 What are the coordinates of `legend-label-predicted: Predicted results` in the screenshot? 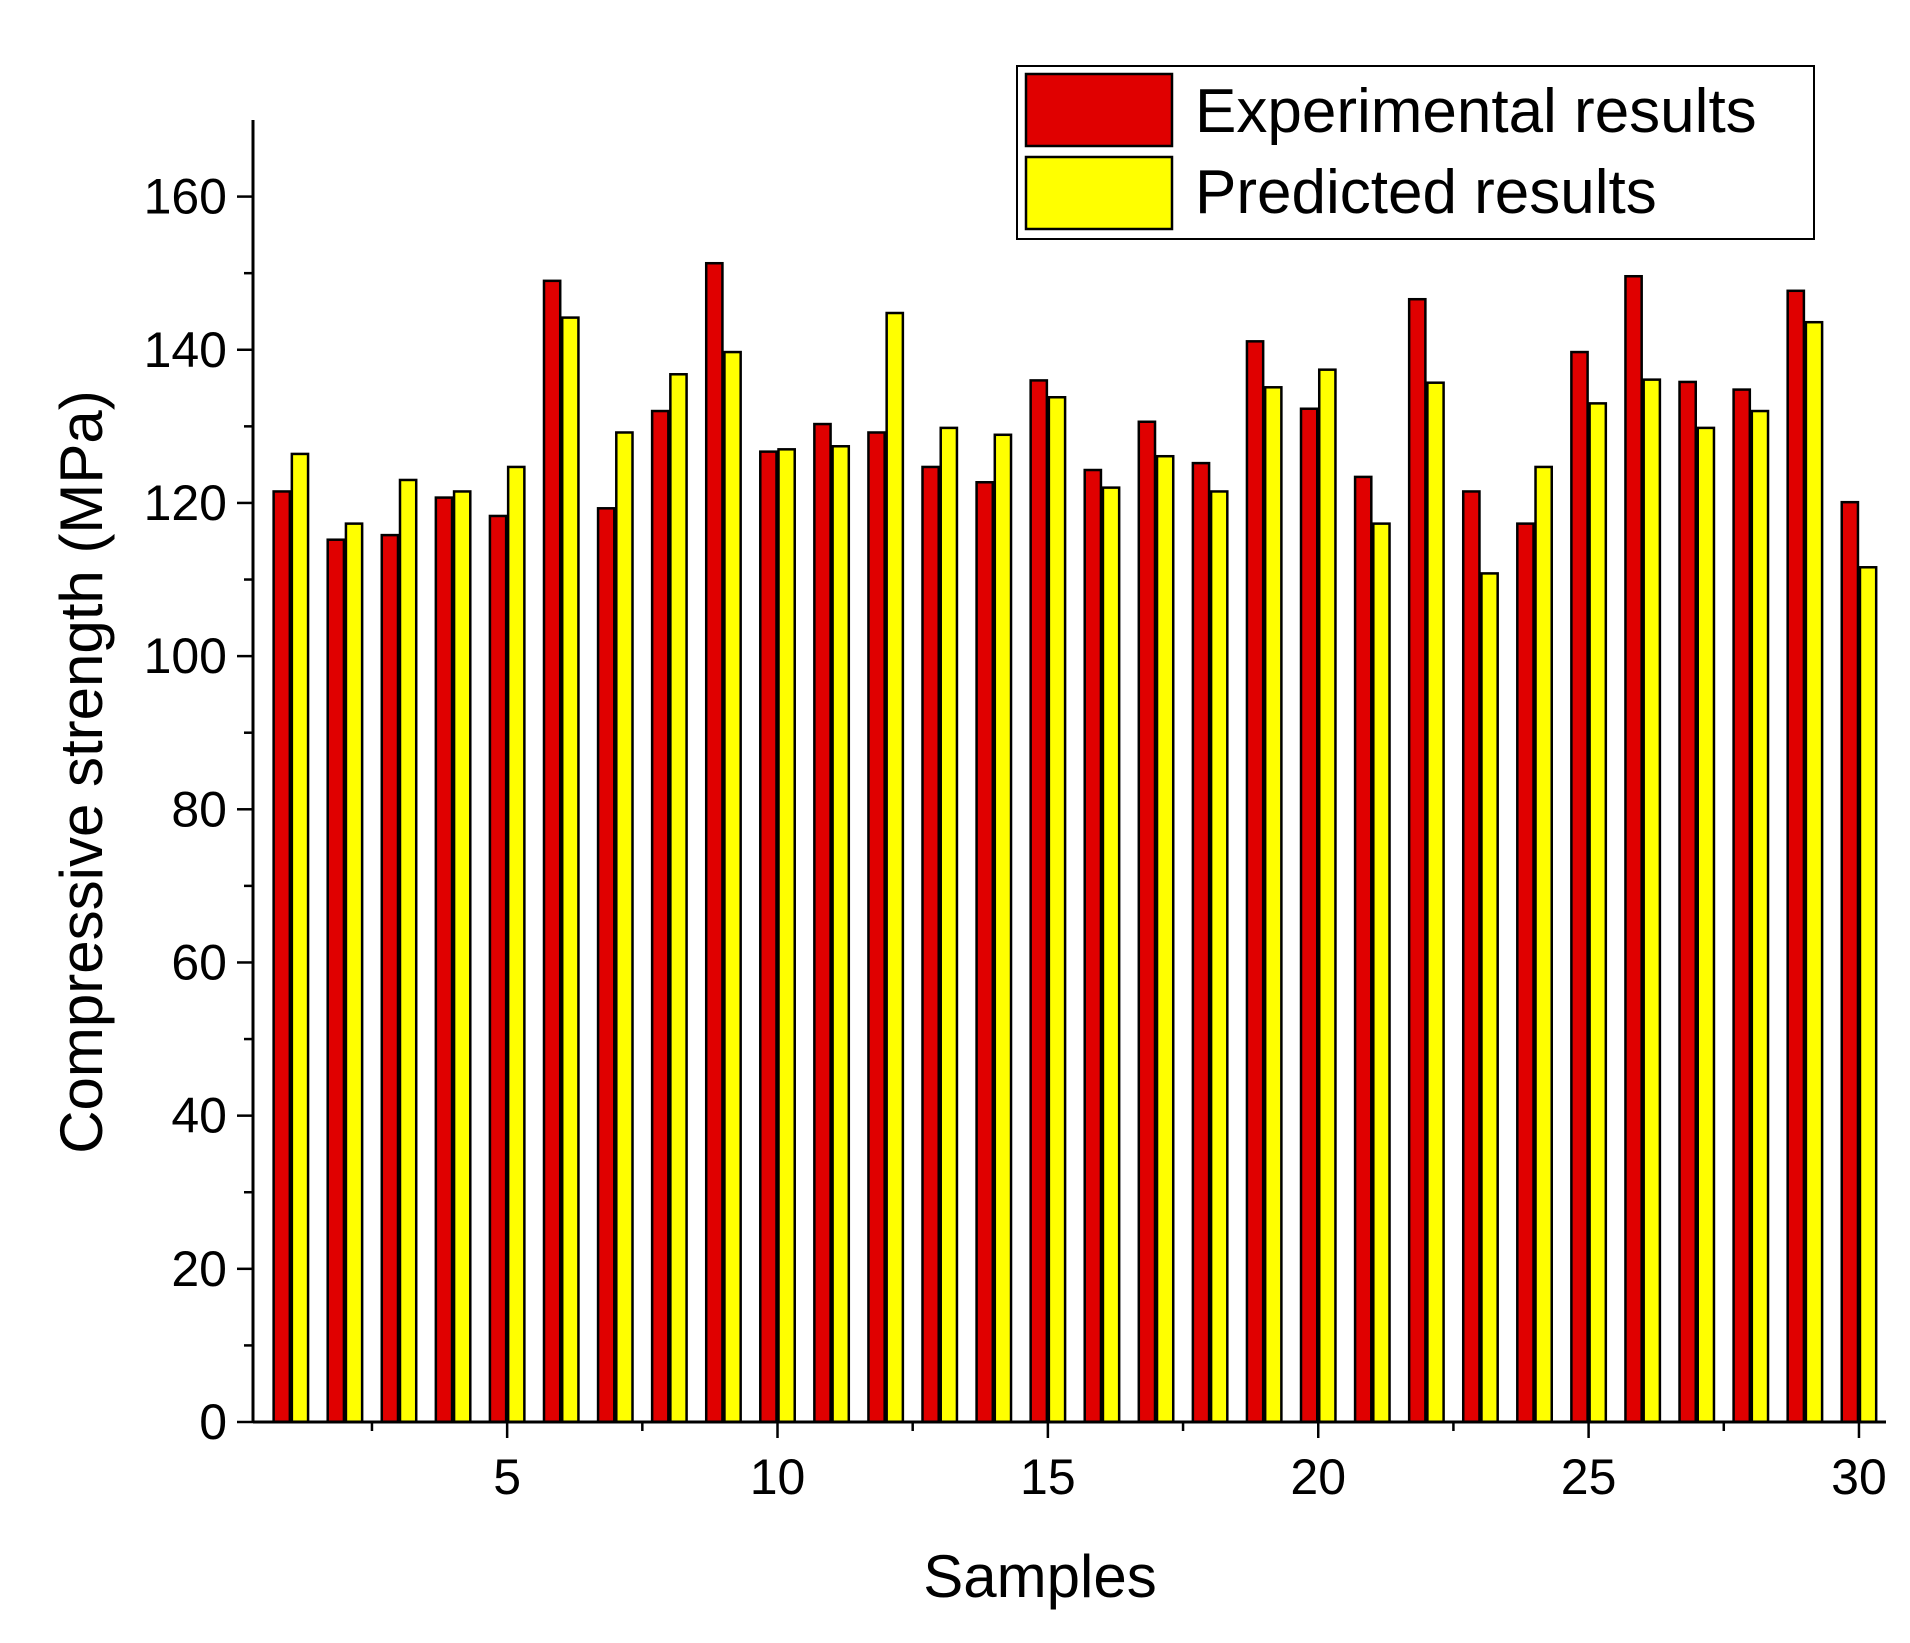 It's located at (1426, 192).